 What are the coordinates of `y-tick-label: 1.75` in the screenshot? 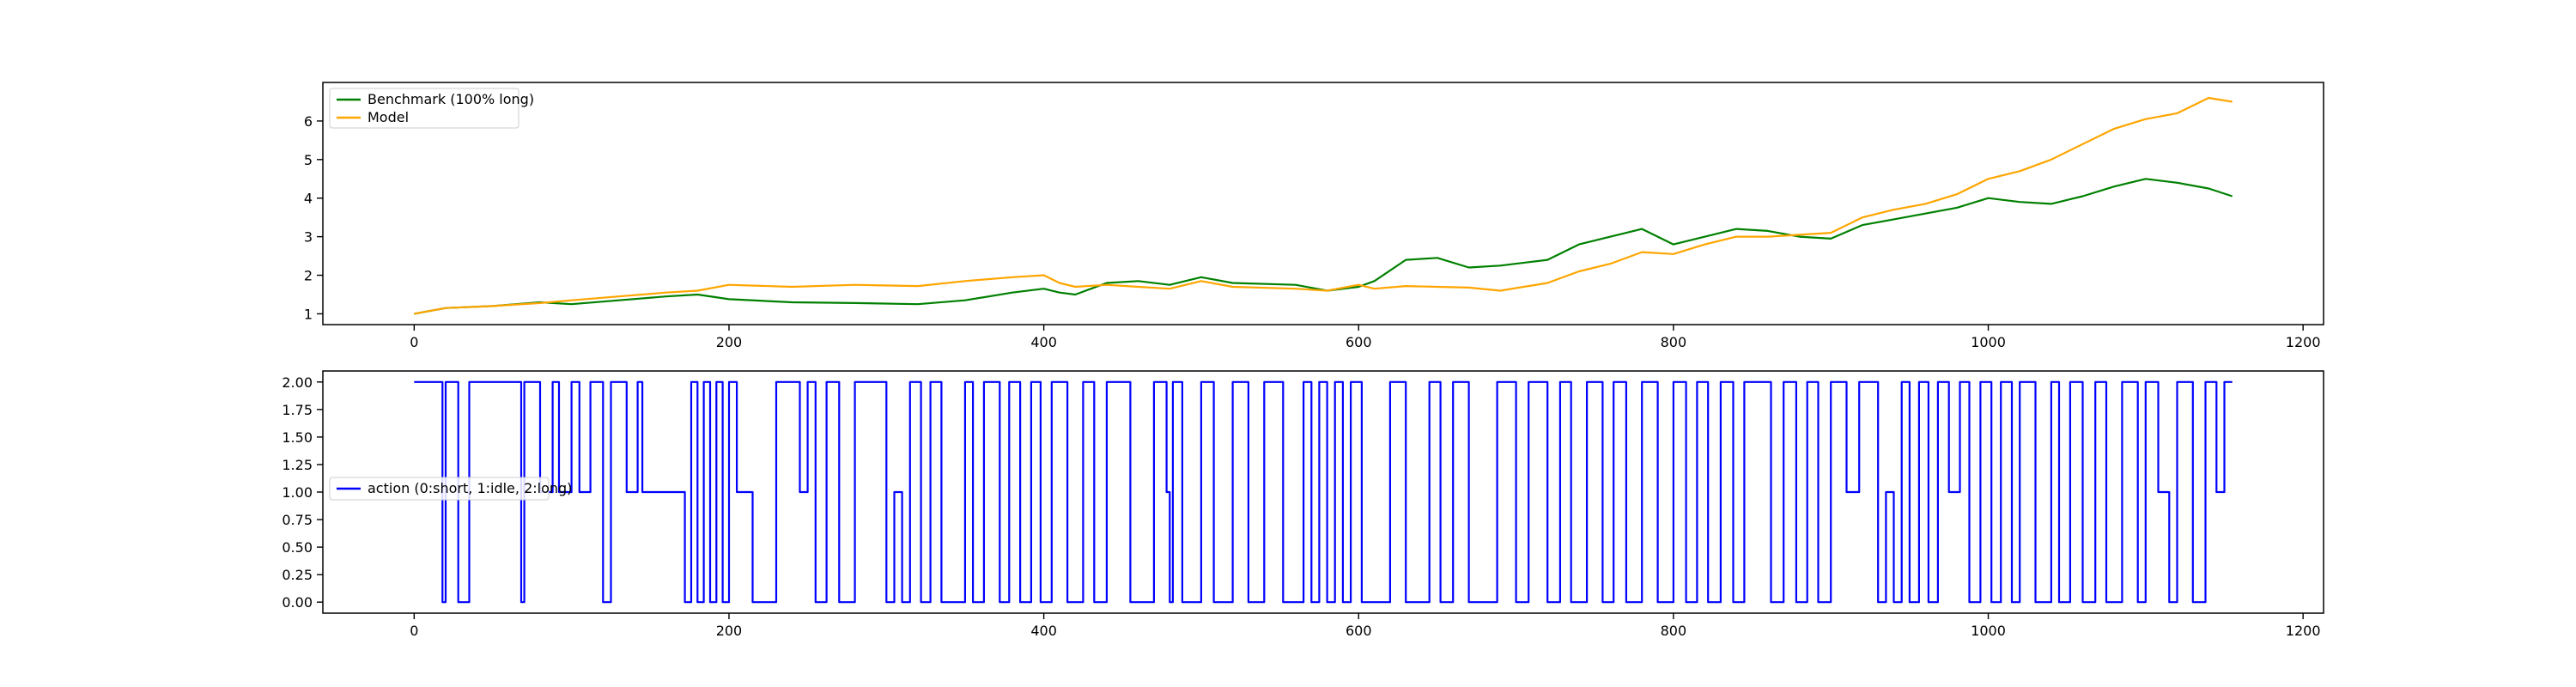 It's located at (297, 410).